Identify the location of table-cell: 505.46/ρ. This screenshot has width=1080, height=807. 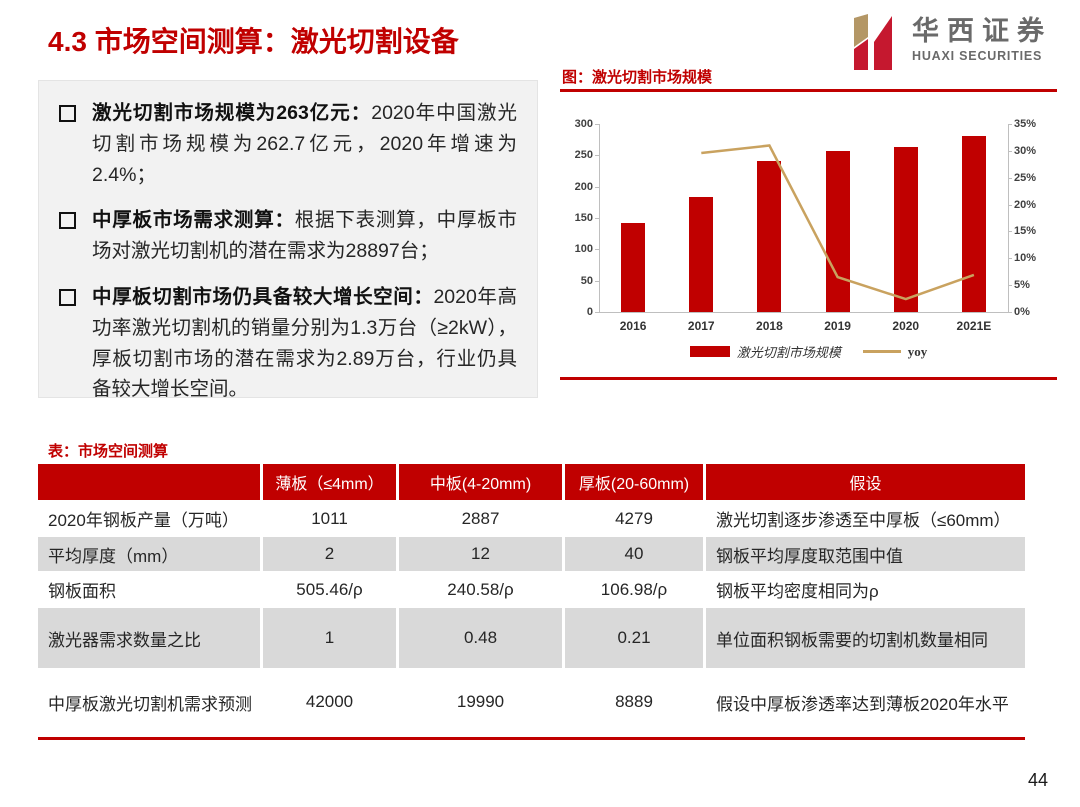
(328, 589).